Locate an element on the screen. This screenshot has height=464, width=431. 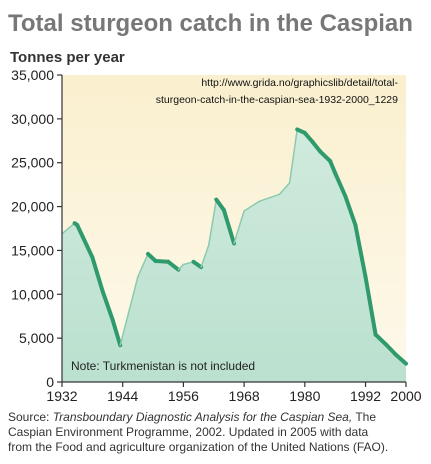
y-tick-label: 0 is located at coordinates (50, 382).